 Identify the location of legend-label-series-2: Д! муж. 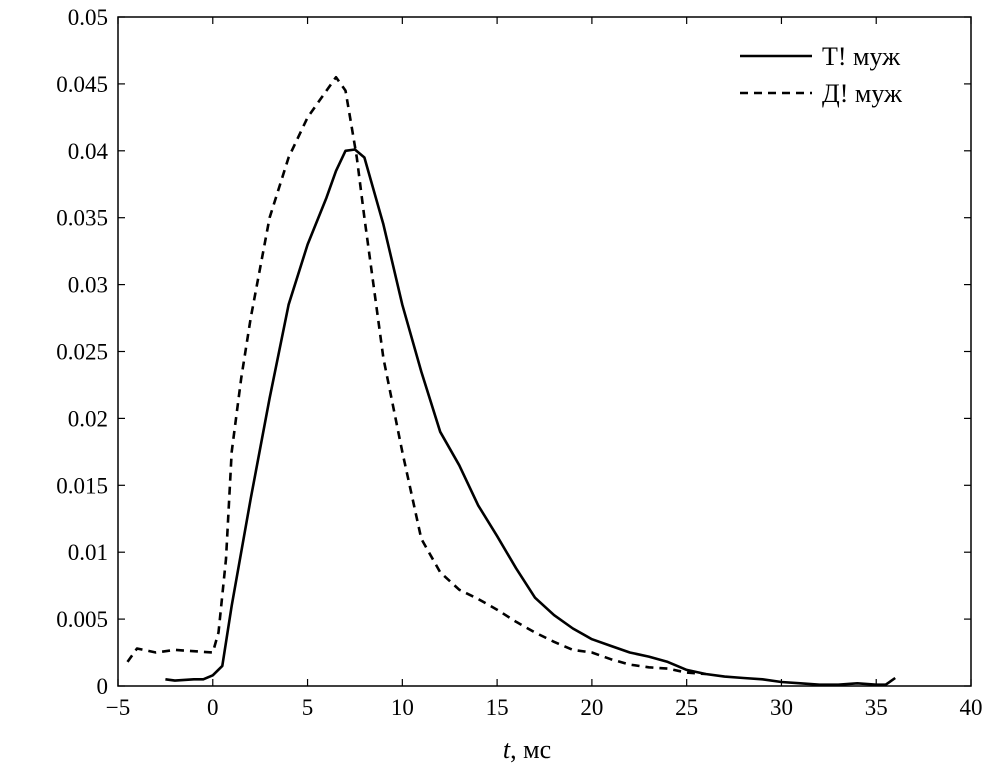
(862, 93).